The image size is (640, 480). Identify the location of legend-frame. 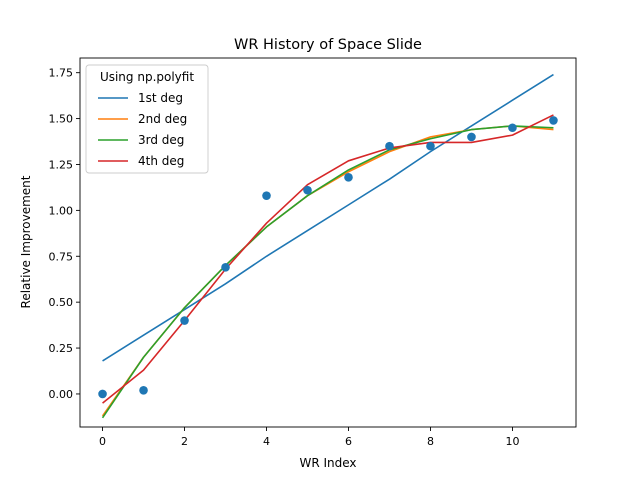
(147, 119).